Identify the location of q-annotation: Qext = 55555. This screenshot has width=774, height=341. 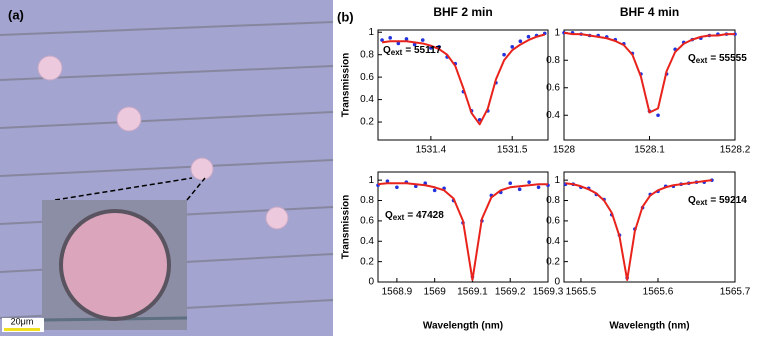
(717, 59).